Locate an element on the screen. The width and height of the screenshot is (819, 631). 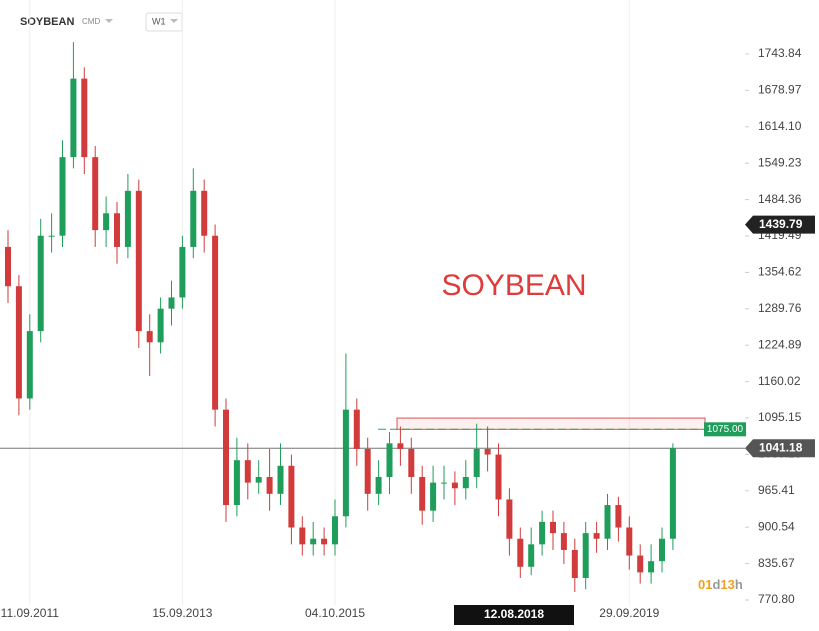
market-dropdown is located at coordinates (109, 21).